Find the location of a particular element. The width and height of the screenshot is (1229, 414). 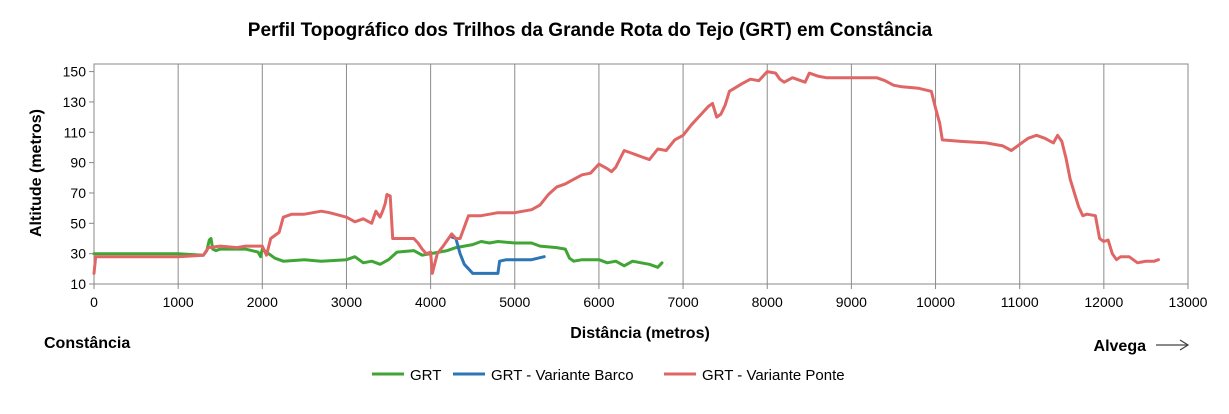

x-tick-label: 0 is located at coordinates (94, 302).